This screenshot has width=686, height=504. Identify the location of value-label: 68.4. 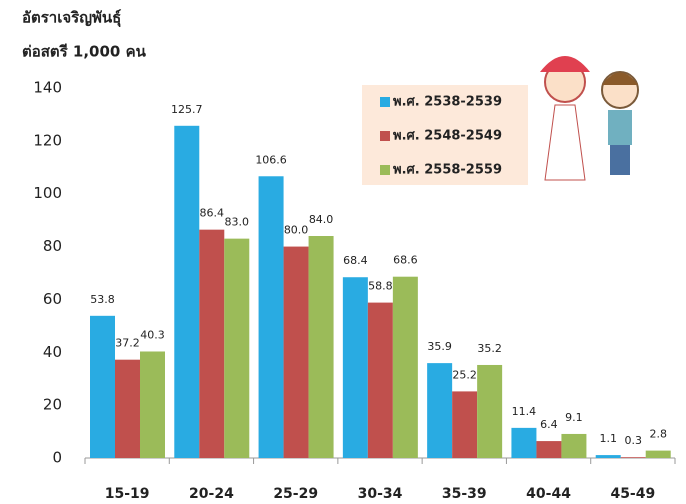
(355, 260).